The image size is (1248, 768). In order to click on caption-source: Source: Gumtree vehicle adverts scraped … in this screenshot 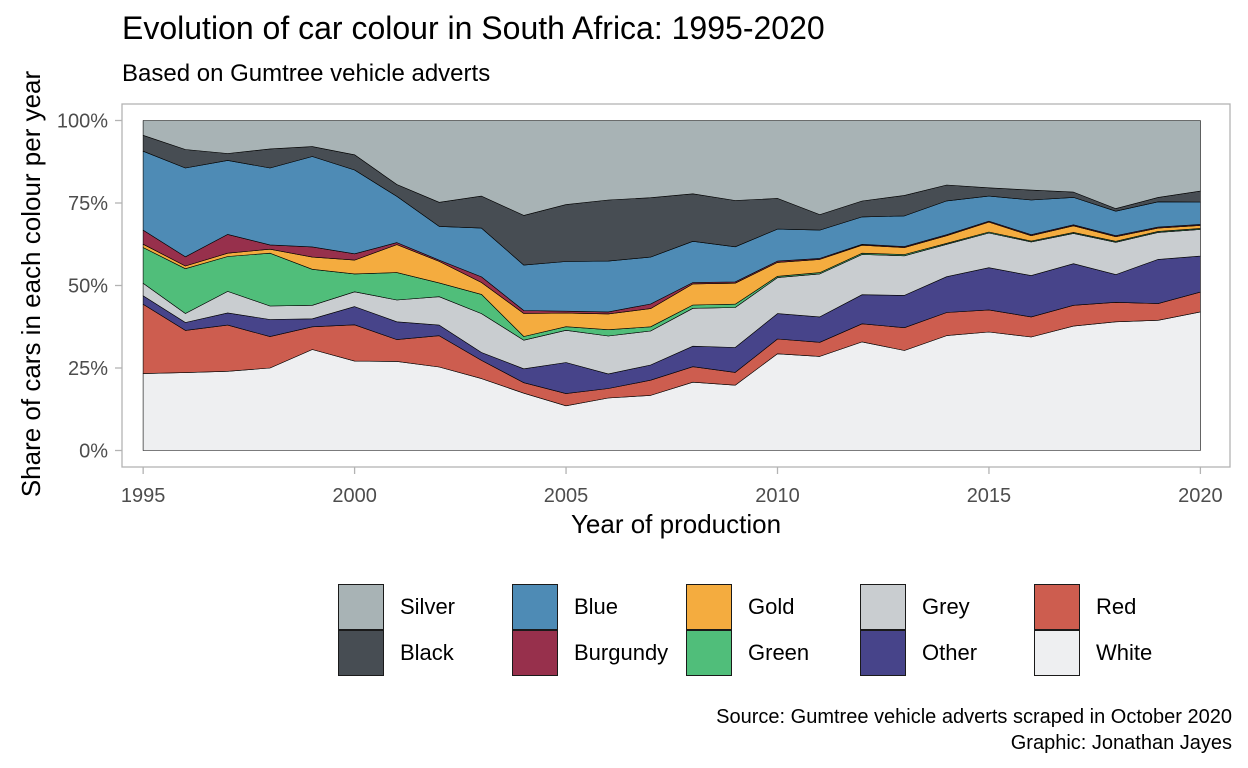, I will do `click(974, 717)`.